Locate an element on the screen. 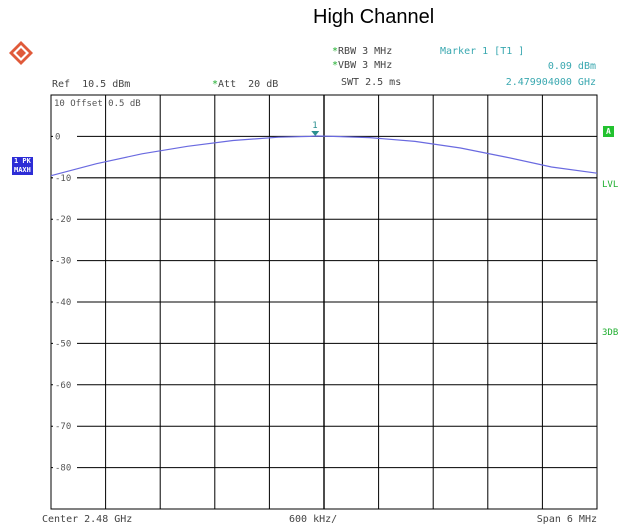 The height and width of the screenshot is (528, 624). trace-mode-badge: 1 PK MAXH is located at coordinates (22, 166).